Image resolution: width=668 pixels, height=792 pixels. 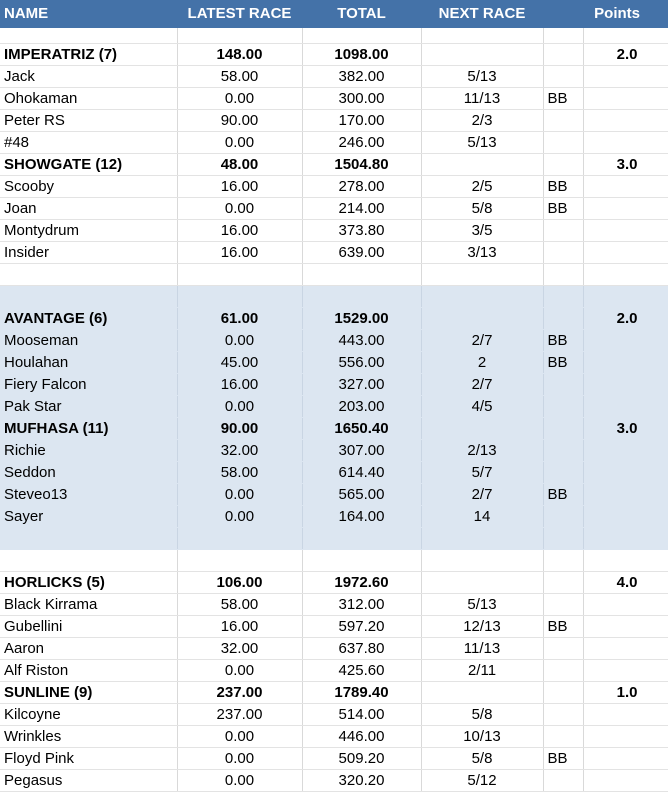 What do you see at coordinates (362, 54) in the screenshot?
I see `team-total: 1098.00` at bounding box center [362, 54].